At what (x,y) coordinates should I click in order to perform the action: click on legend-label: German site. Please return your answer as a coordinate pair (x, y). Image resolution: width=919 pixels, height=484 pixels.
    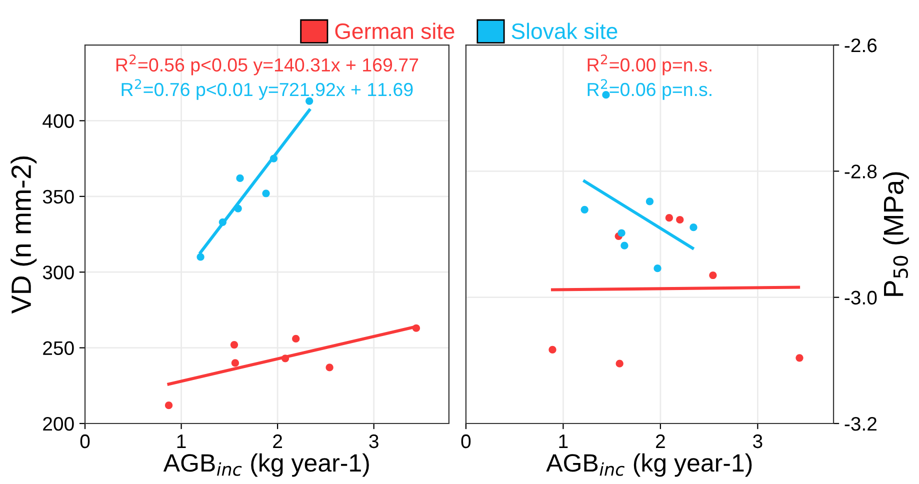
    Looking at the image, I should click on (394, 31).